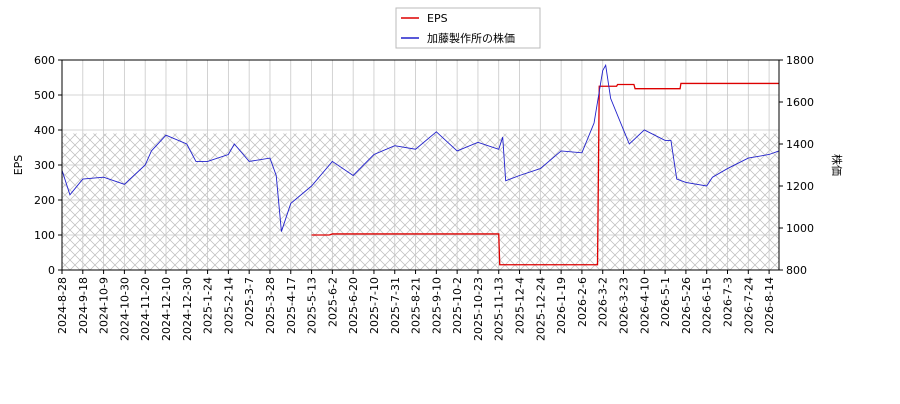 This screenshot has height=404, width=900. I want to click on x-tick-label: 2026-3-2, so click(603, 302).